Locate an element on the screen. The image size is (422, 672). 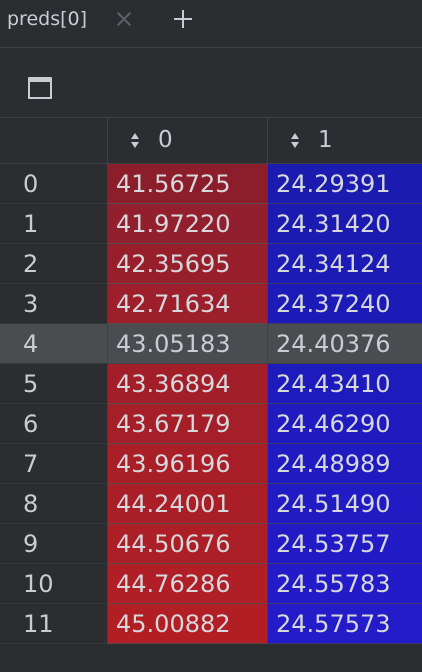
value-cell-col-0: 42.71634 is located at coordinates (187, 304).